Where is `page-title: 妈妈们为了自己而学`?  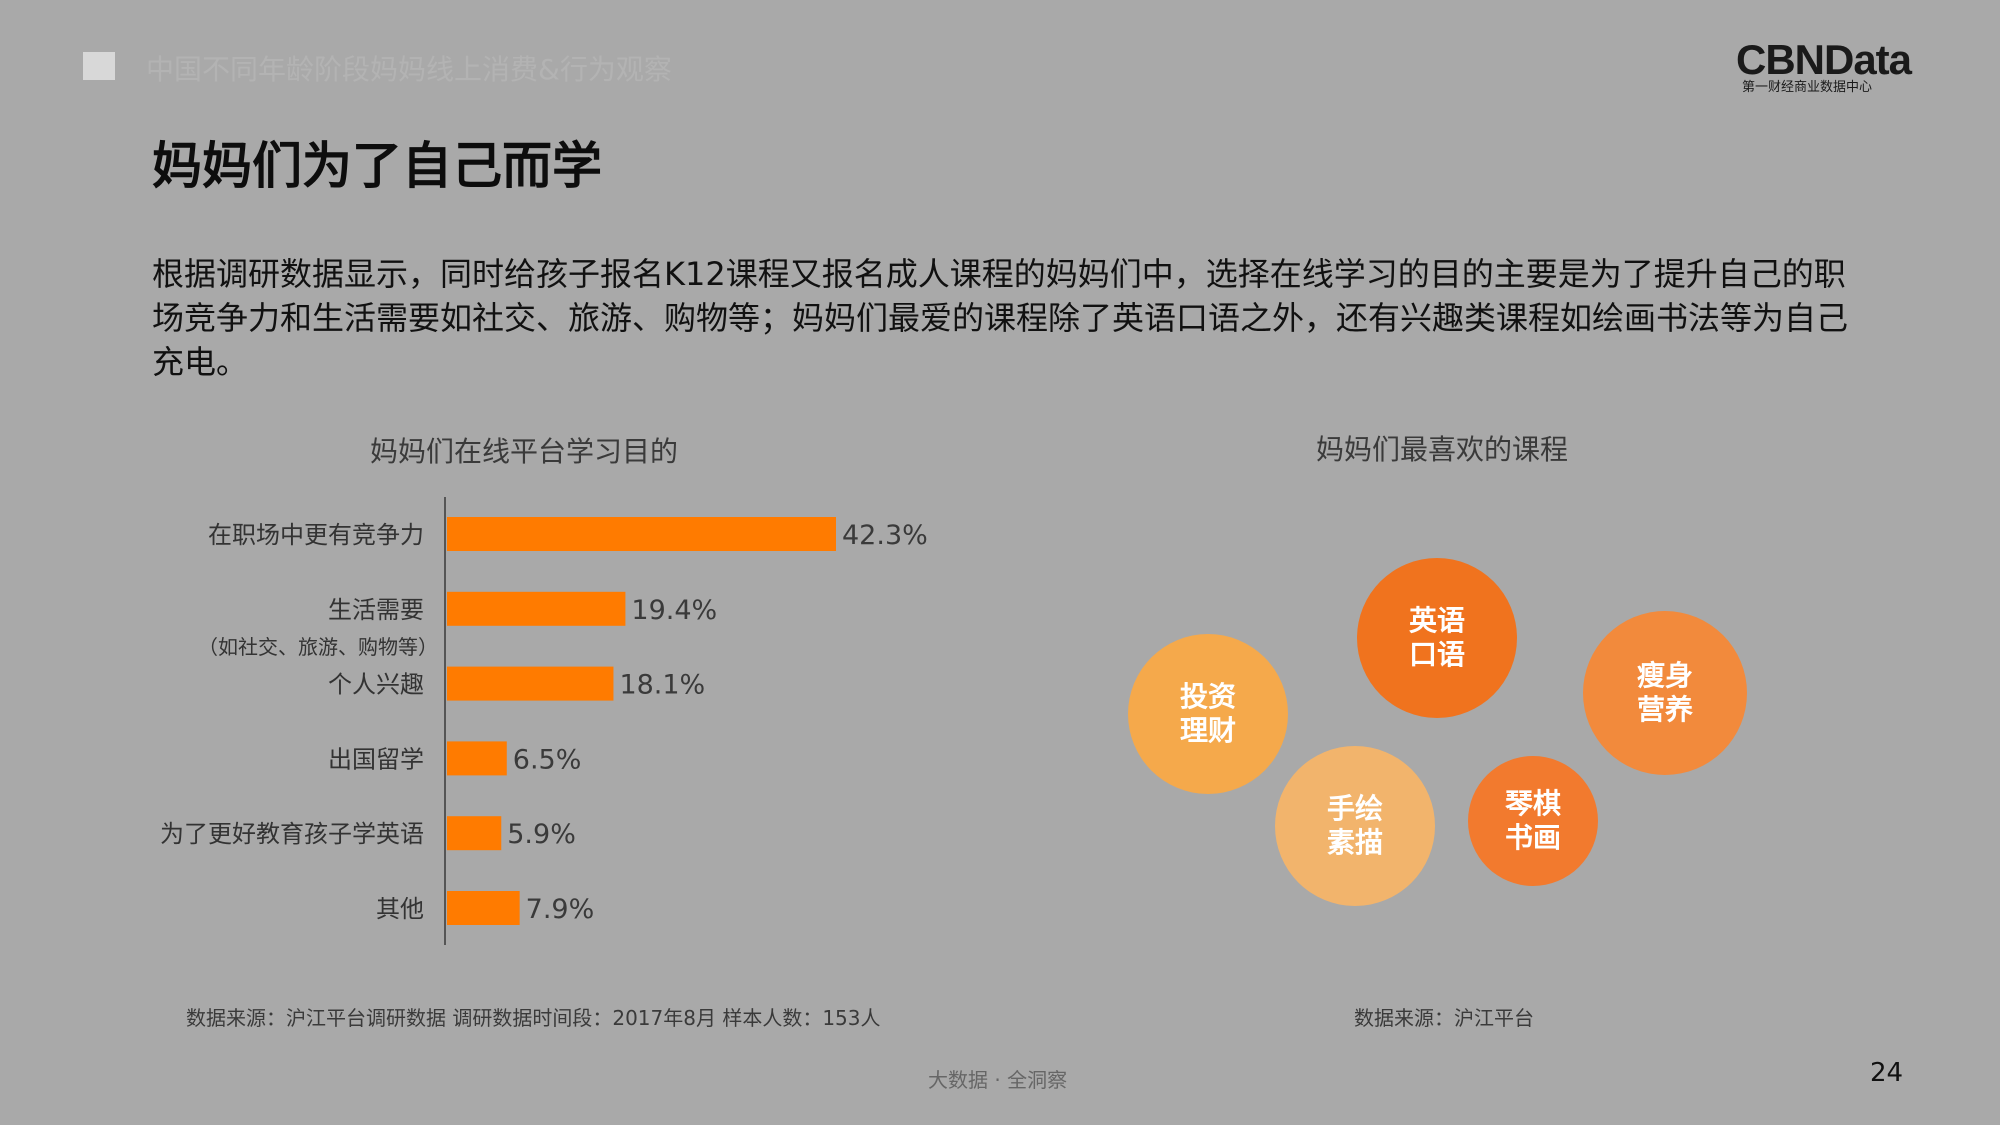
page-title: 妈妈们为了自己而学 is located at coordinates (377, 166).